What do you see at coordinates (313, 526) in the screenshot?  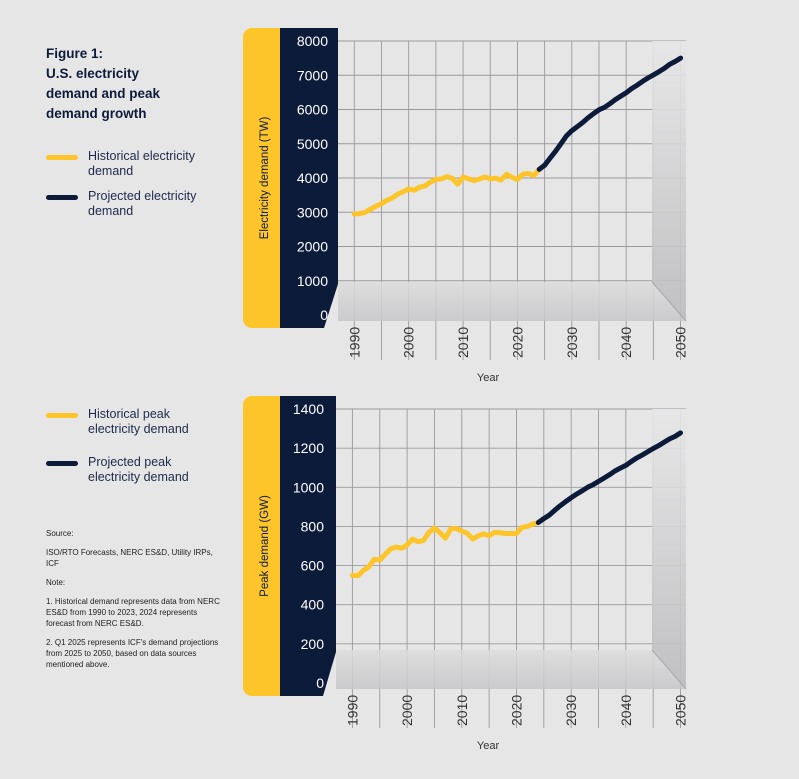 I see `ytick-label: 800` at bounding box center [313, 526].